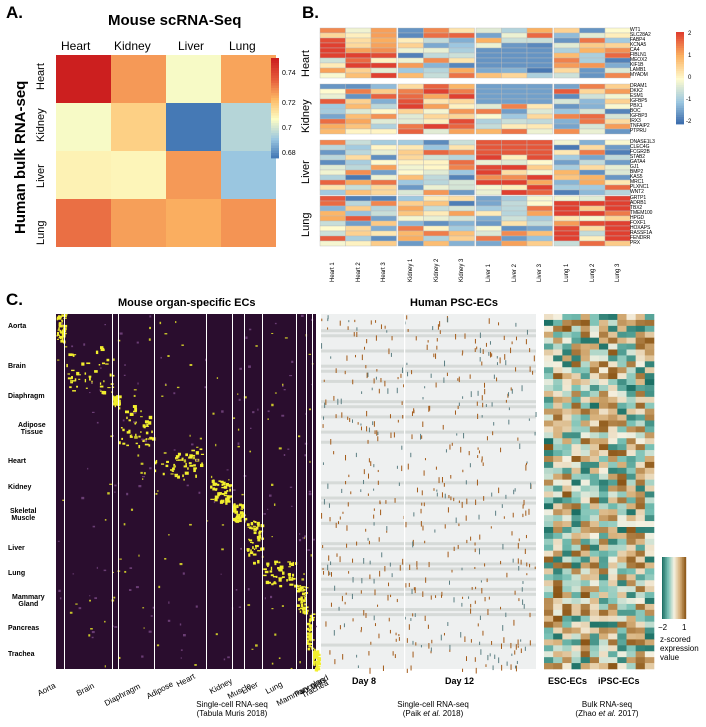 The height and width of the screenshot is (727, 706). I want to click on panel-c-title-mouse: Mouse organ-specific ECs, so click(187, 303).